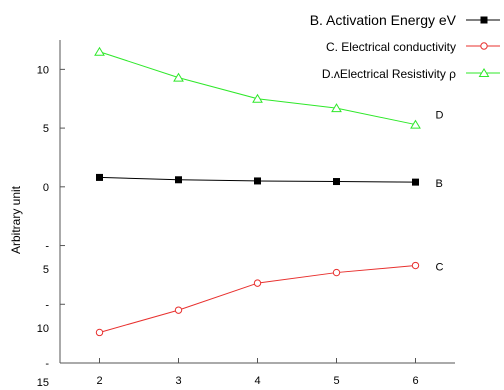 Image resolution: width=504 pixels, height=390 pixels. Describe the element at coordinates (178, 381) in the screenshot. I see `x-tick-label: 3` at that location.